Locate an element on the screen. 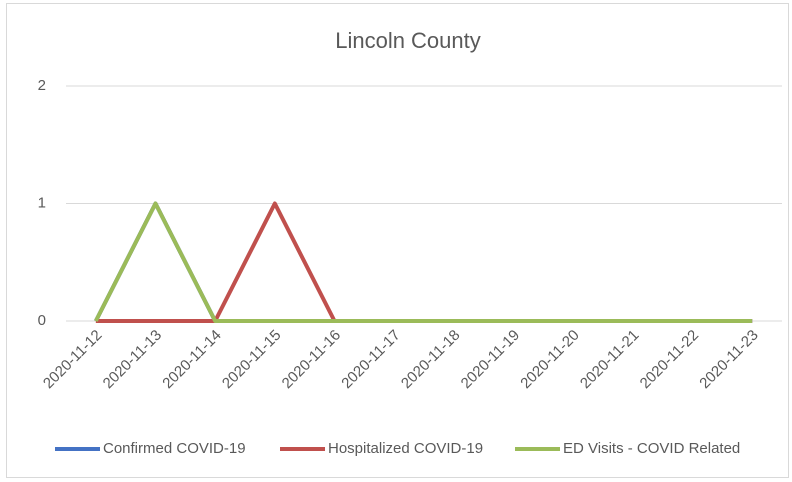  legend-label: ED Visits - COVID Related is located at coordinates (651, 448).